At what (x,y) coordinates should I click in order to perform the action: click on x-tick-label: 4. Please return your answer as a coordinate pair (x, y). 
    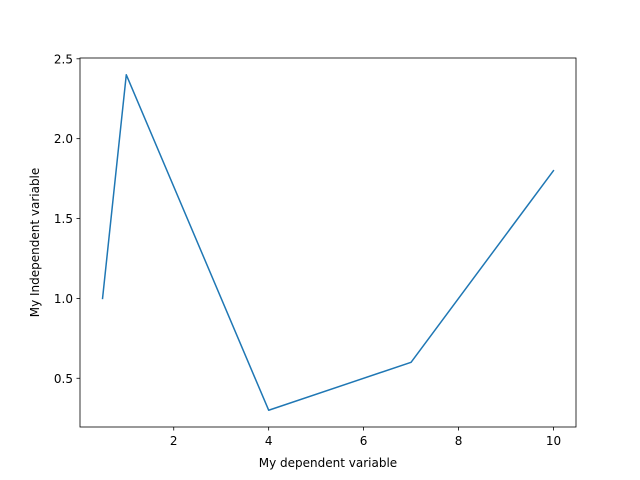
    Looking at the image, I should click on (269, 441).